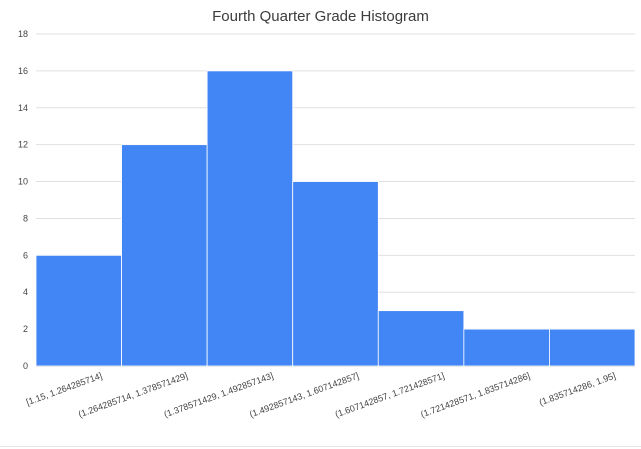 The image size is (641, 449). Describe the element at coordinates (23, 71) in the screenshot. I see `y-tick-label: 16` at that location.